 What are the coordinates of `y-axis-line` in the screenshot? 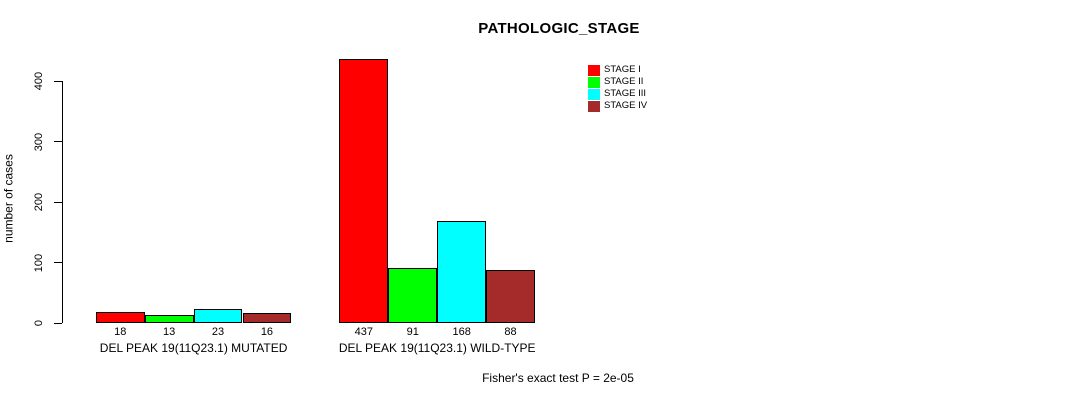 It's located at (62, 202).